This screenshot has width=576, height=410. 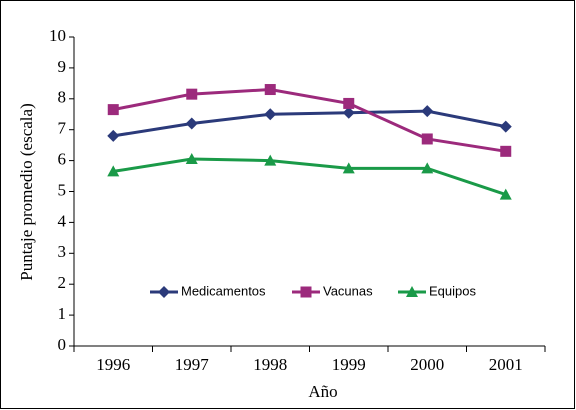 I want to click on y-tick-label: 1, so click(x=62, y=313).